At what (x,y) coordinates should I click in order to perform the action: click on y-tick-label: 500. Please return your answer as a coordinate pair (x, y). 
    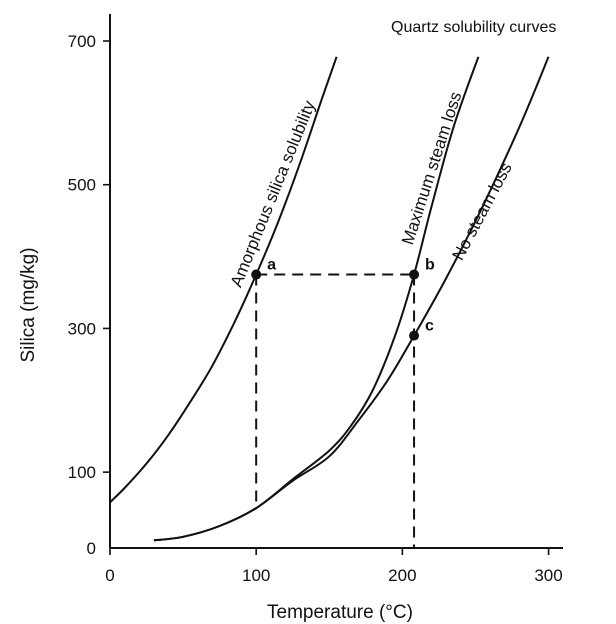
    Looking at the image, I should click on (82, 185).